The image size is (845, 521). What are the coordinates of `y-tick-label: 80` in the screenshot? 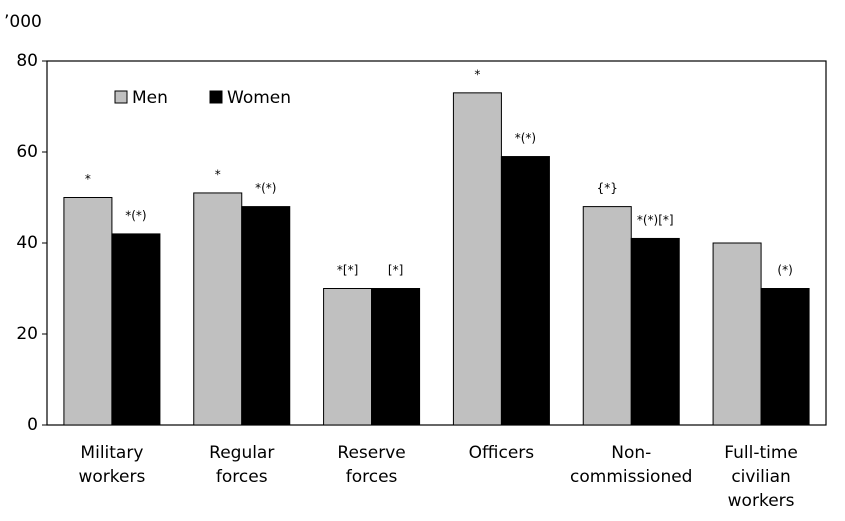 It's located at (27, 61).